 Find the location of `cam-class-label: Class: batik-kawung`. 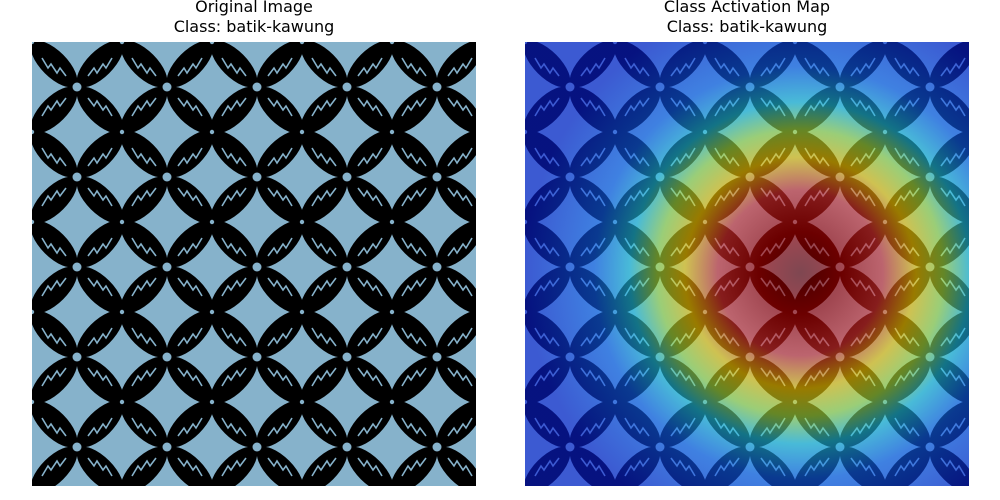

cam-class-label: Class: batik-kawung is located at coordinates (747, 26).